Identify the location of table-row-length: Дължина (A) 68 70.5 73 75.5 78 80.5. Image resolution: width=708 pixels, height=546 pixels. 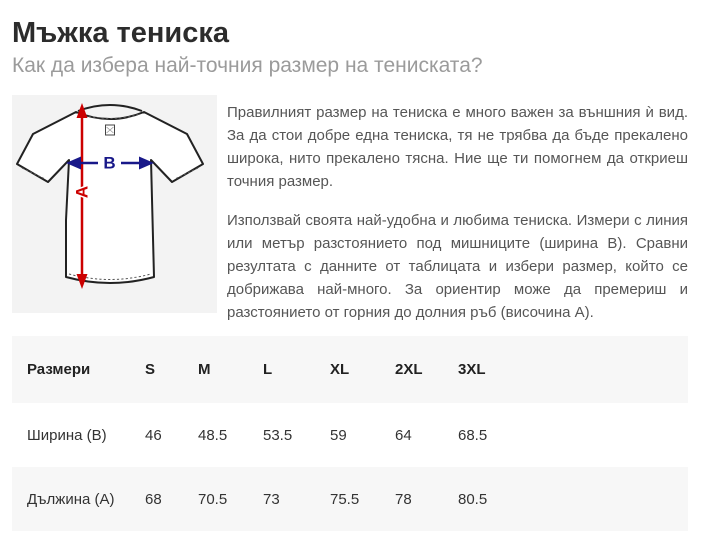
(350, 499).